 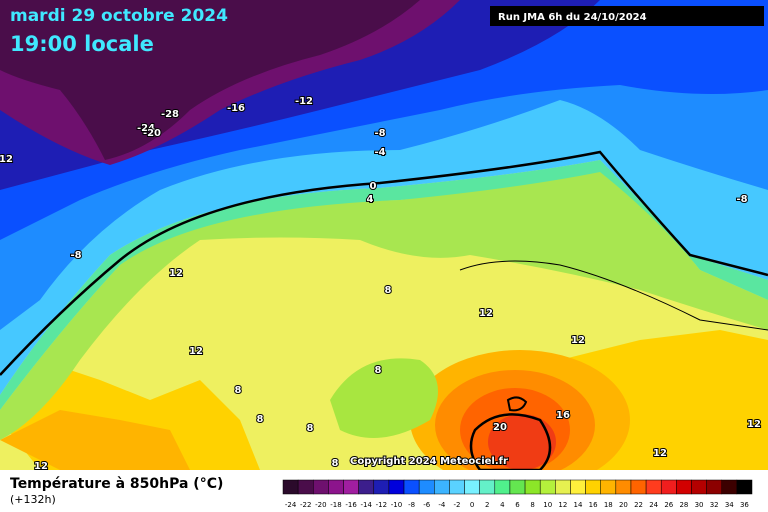 What do you see at coordinates (146, 128) in the screenshot?
I see `contour-label: -24` at bounding box center [146, 128].